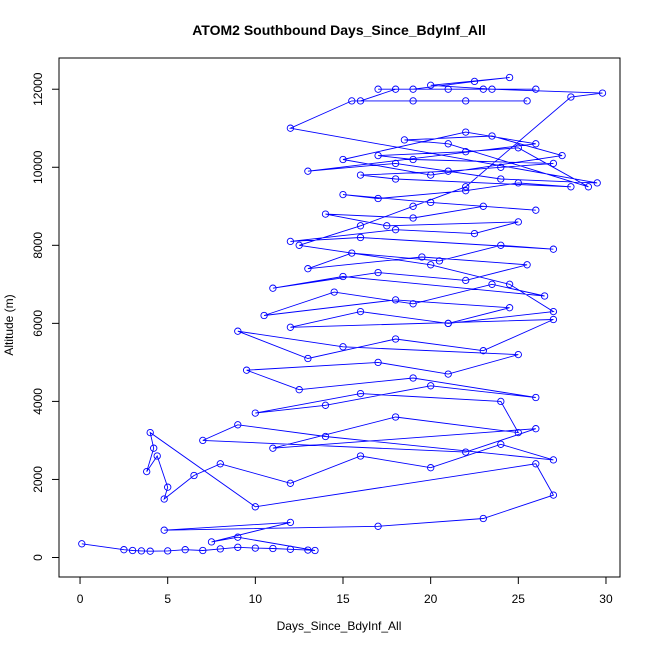 Image resolution: width=650 pixels, height=650 pixels. What do you see at coordinates (80, 599) in the screenshot?
I see `x-tick-label: 0` at bounding box center [80, 599].